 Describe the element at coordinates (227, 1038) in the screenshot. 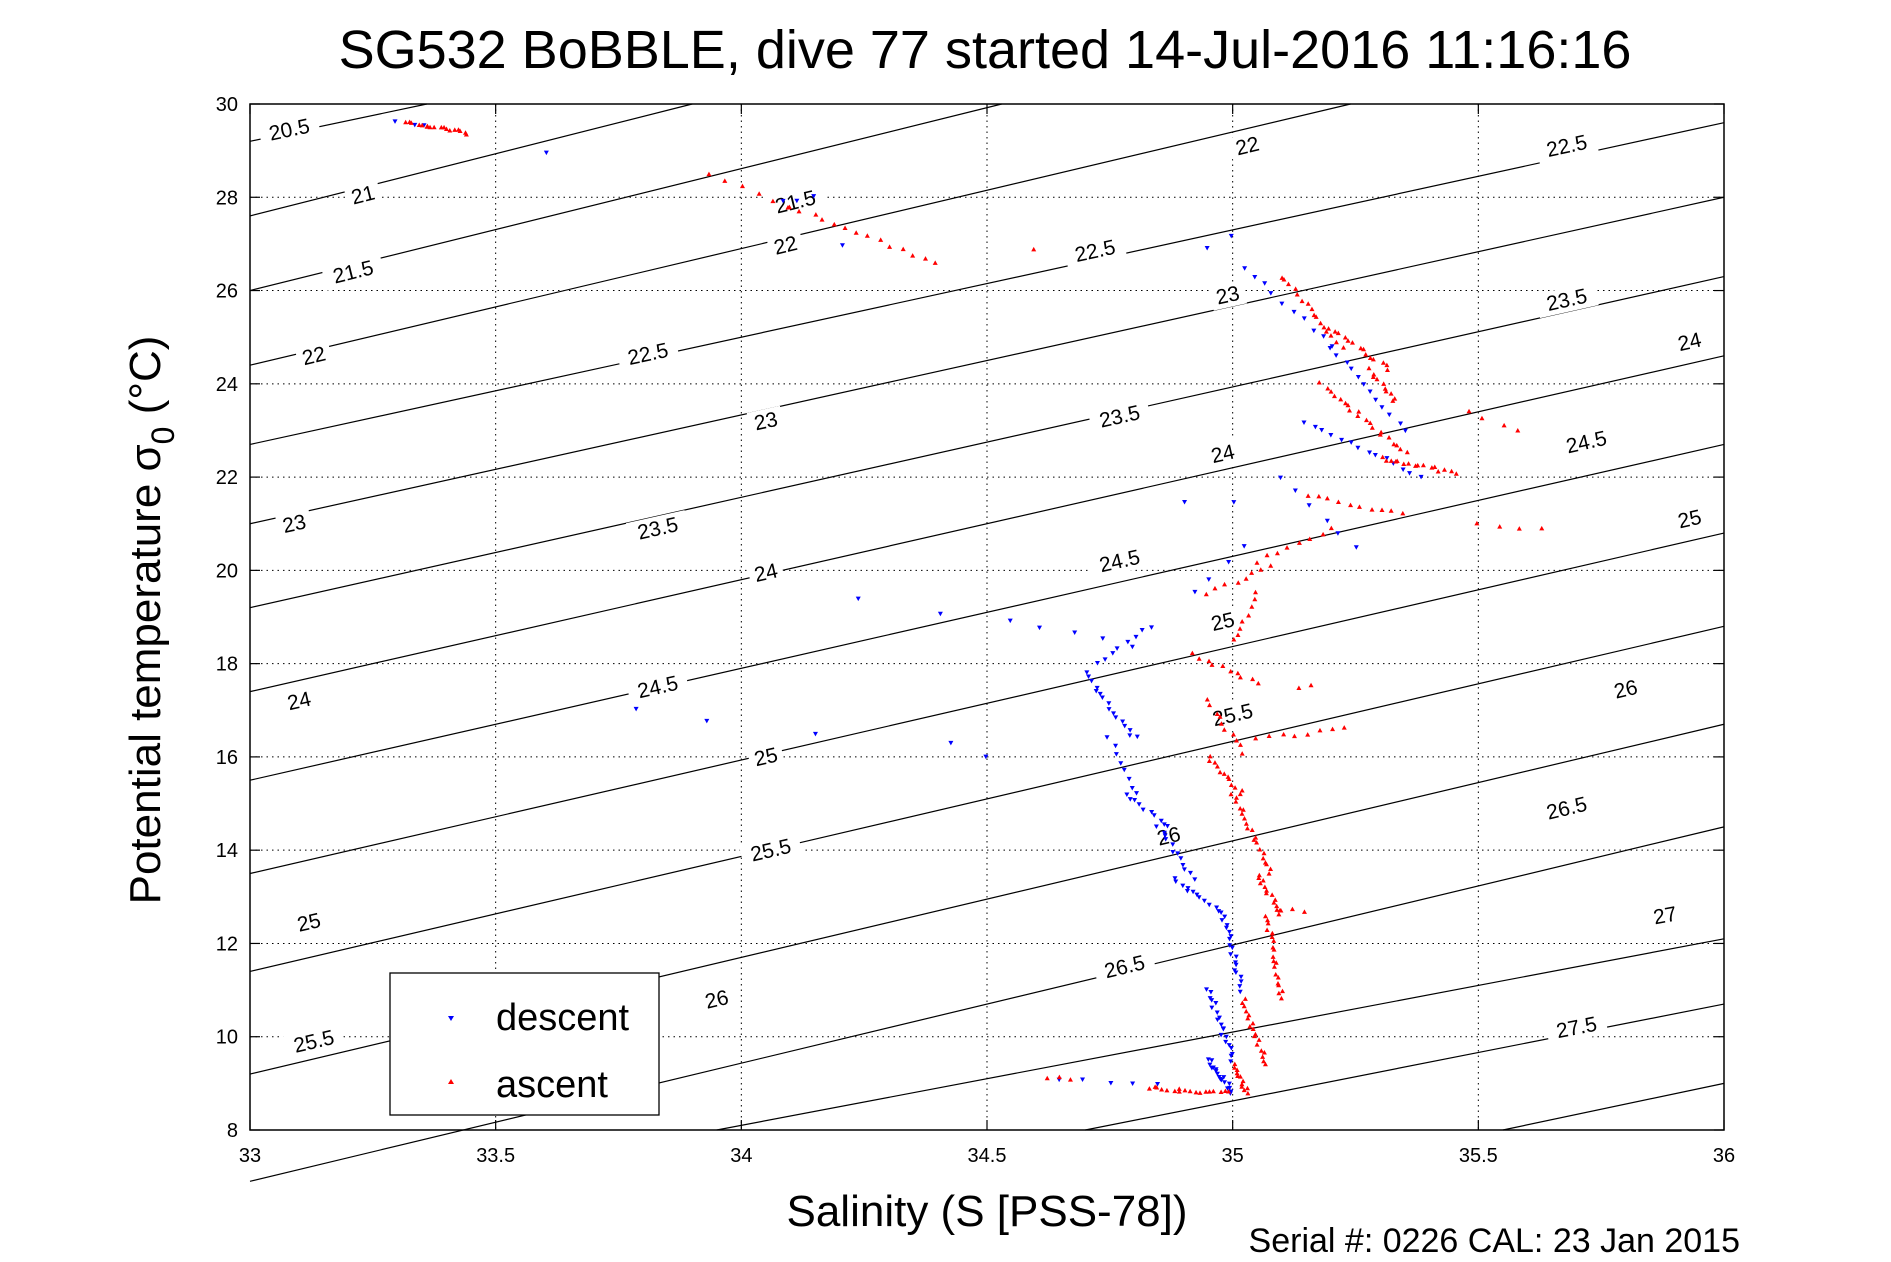

I see `y-tick-label: 10` at that location.